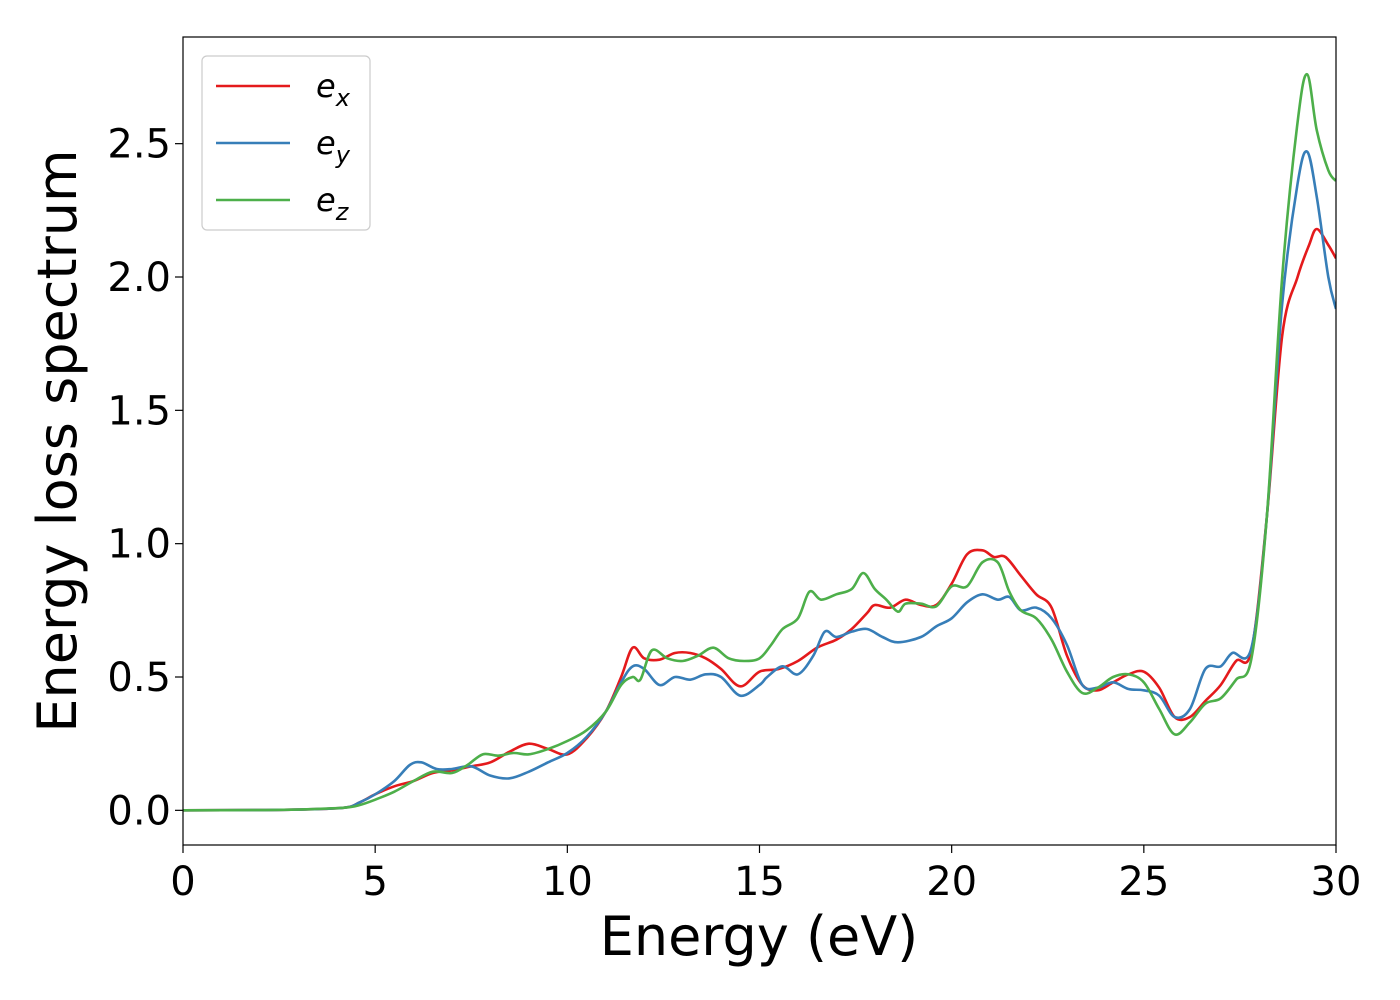 This screenshot has height=1000, width=1400. I want to click on x-tick-label: 25, so click(1143, 882).